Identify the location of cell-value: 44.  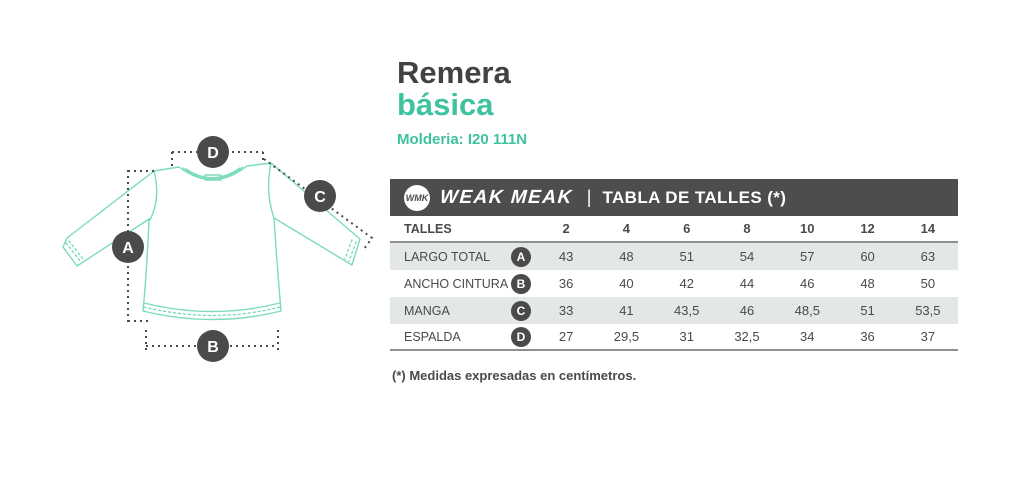
(747, 283).